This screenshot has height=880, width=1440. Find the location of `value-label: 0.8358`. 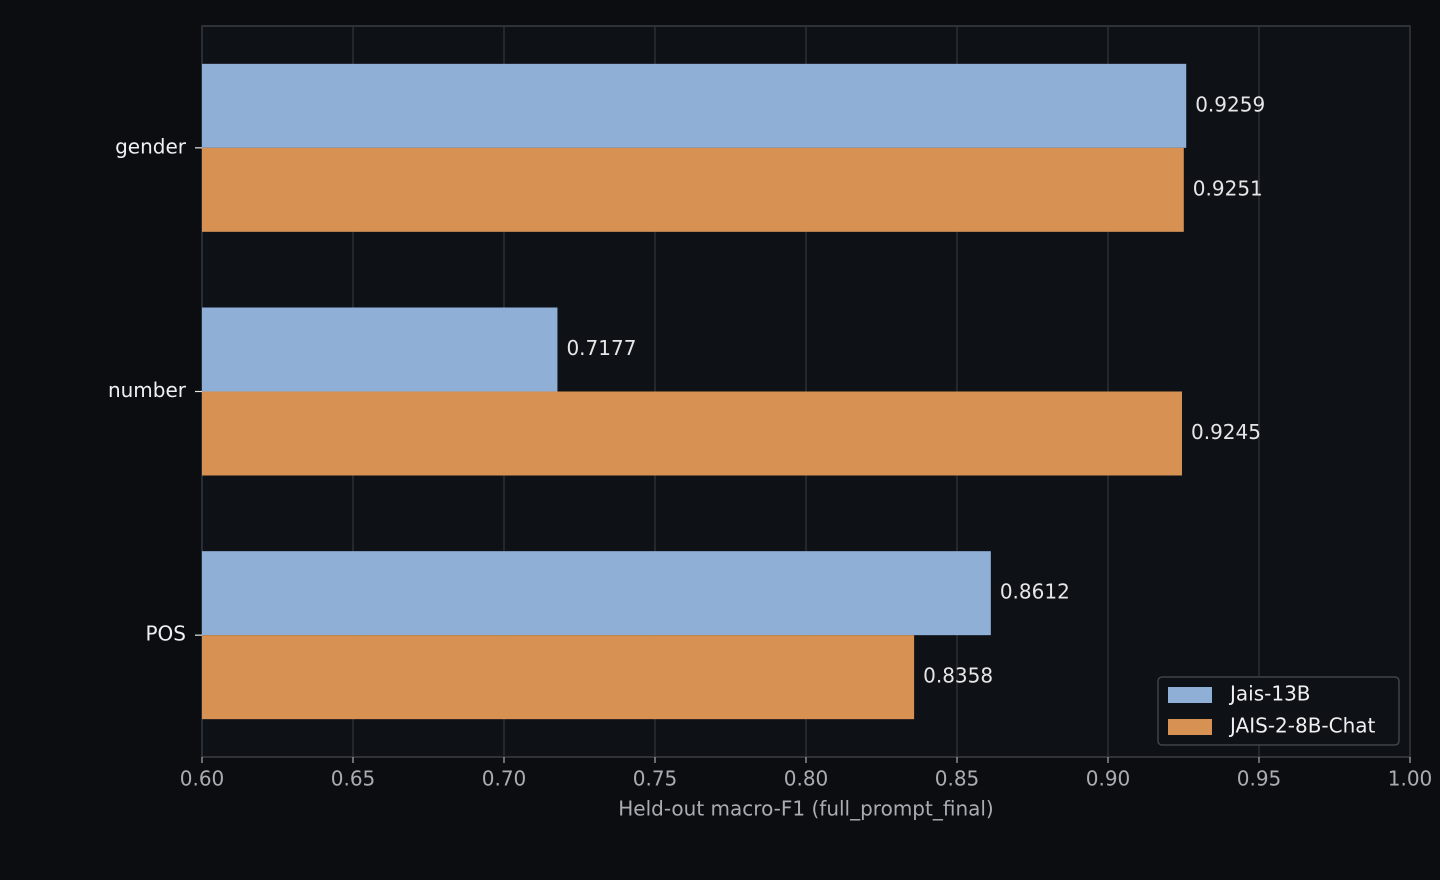

value-label: 0.8358 is located at coordinates (958, 676).